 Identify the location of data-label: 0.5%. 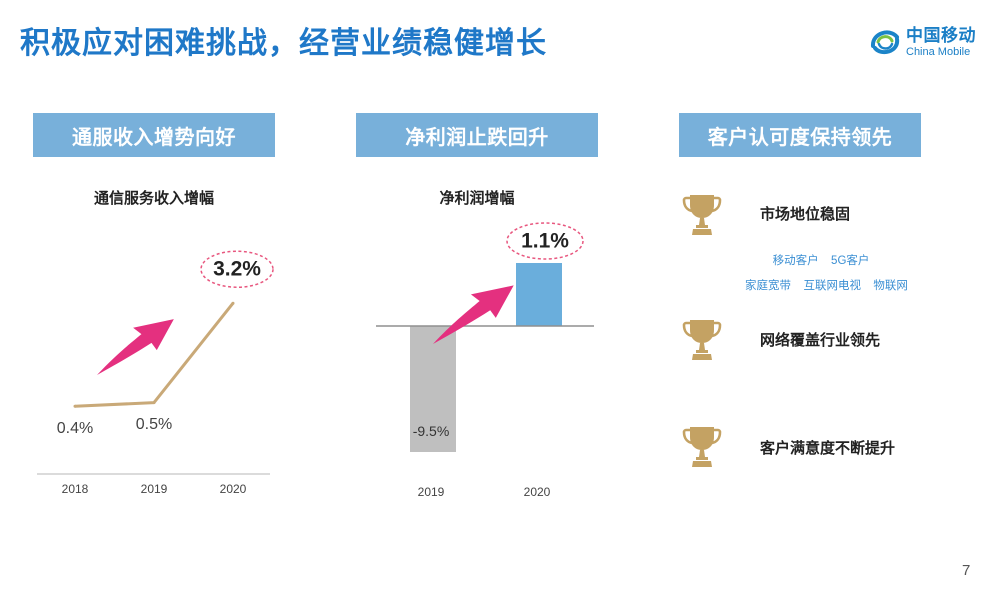
(154, 424).